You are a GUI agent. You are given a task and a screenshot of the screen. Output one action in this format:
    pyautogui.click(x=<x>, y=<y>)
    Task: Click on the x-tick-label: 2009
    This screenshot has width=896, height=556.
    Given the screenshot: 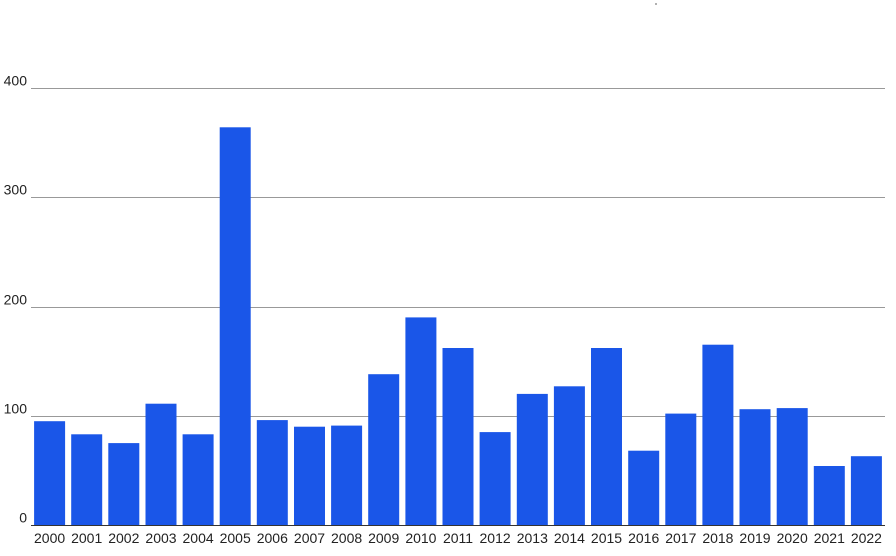 What is the action you would take?
    pyautogui.click(x=383, y=538)
    